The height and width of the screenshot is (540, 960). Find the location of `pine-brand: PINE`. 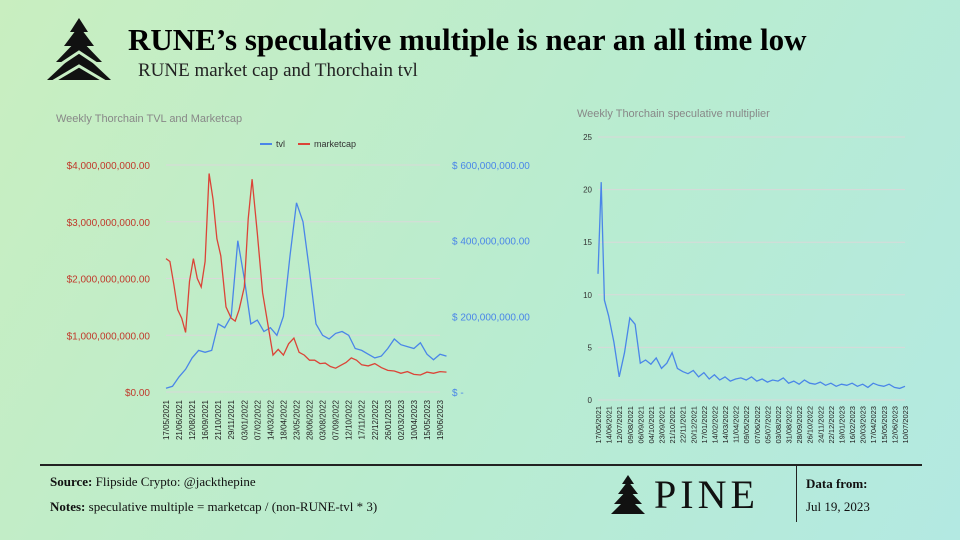

pine-brand: PINE is located at coordinates (684, 495).